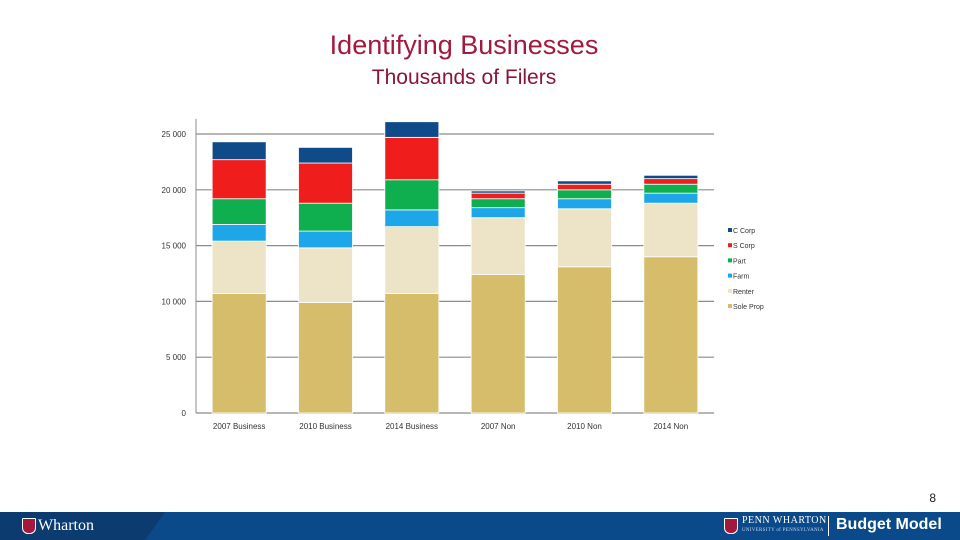 The width and height of the screenshot is (960, 540). I want to click on chart-subtitle: Thousands of Filers, so click(464, 77).